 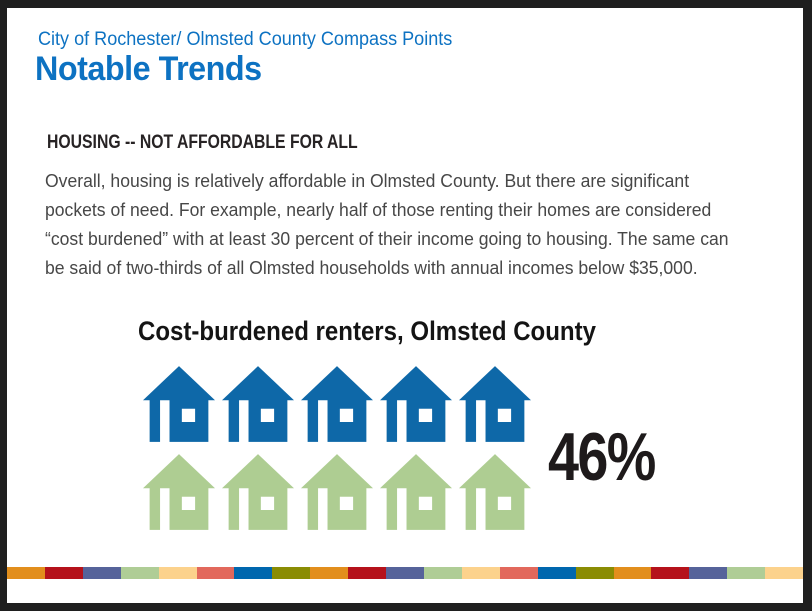 I want to click on page-title: Notable Trends, so click(x=148, y=69).